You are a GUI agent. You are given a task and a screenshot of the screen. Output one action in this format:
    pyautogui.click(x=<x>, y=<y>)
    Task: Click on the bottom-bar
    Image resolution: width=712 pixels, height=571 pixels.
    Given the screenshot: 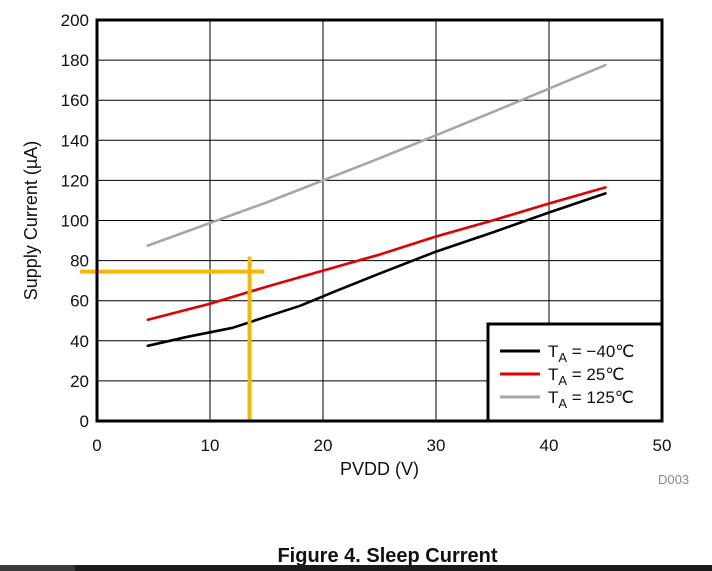 What is the action you would take?
    pyautogui.click(x=356, y=568)
    